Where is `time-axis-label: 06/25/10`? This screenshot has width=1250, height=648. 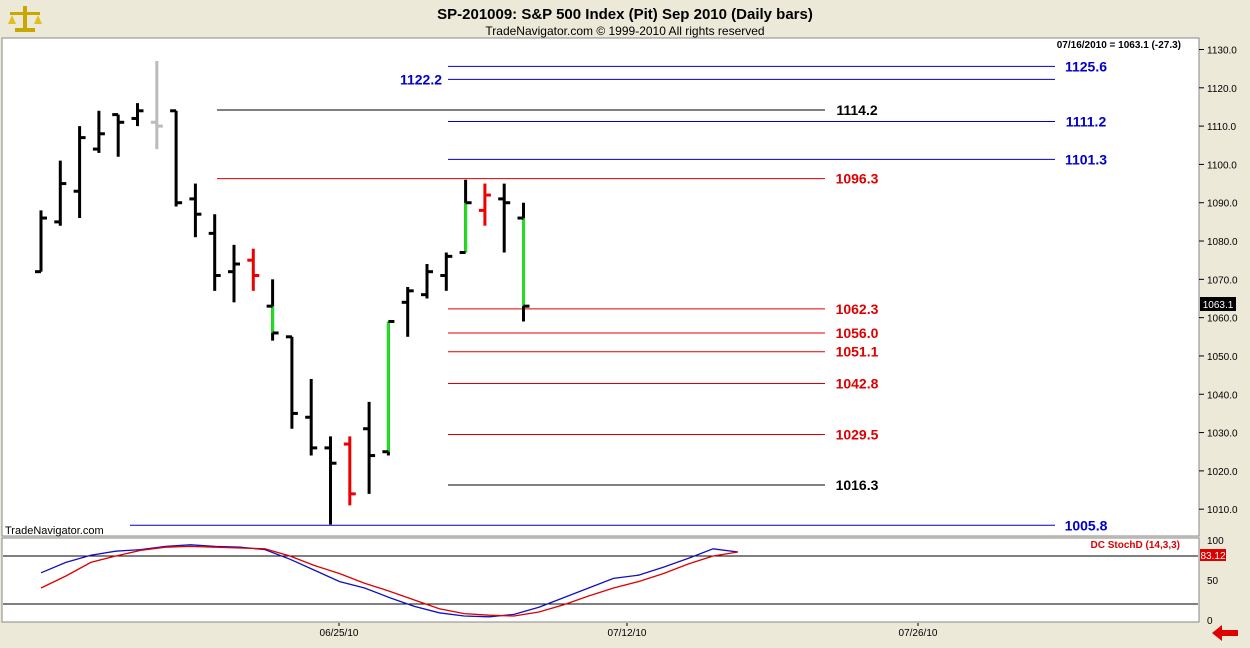 time-axis-label: 06/25/10 is located at coordinates (339, 633).